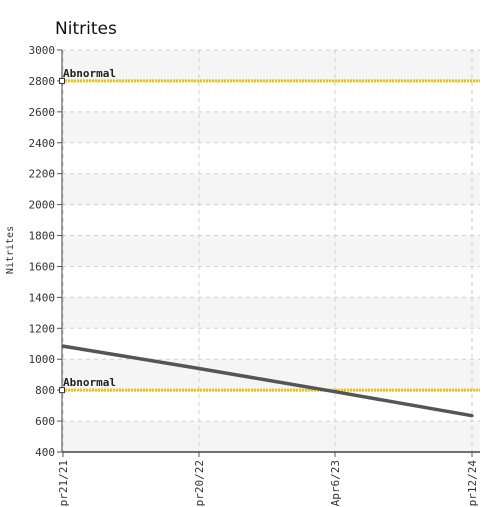  Describe the element at coordinates (472, 483) in the screenshot. I see `x-tick-label: Apr12/24` at that location.